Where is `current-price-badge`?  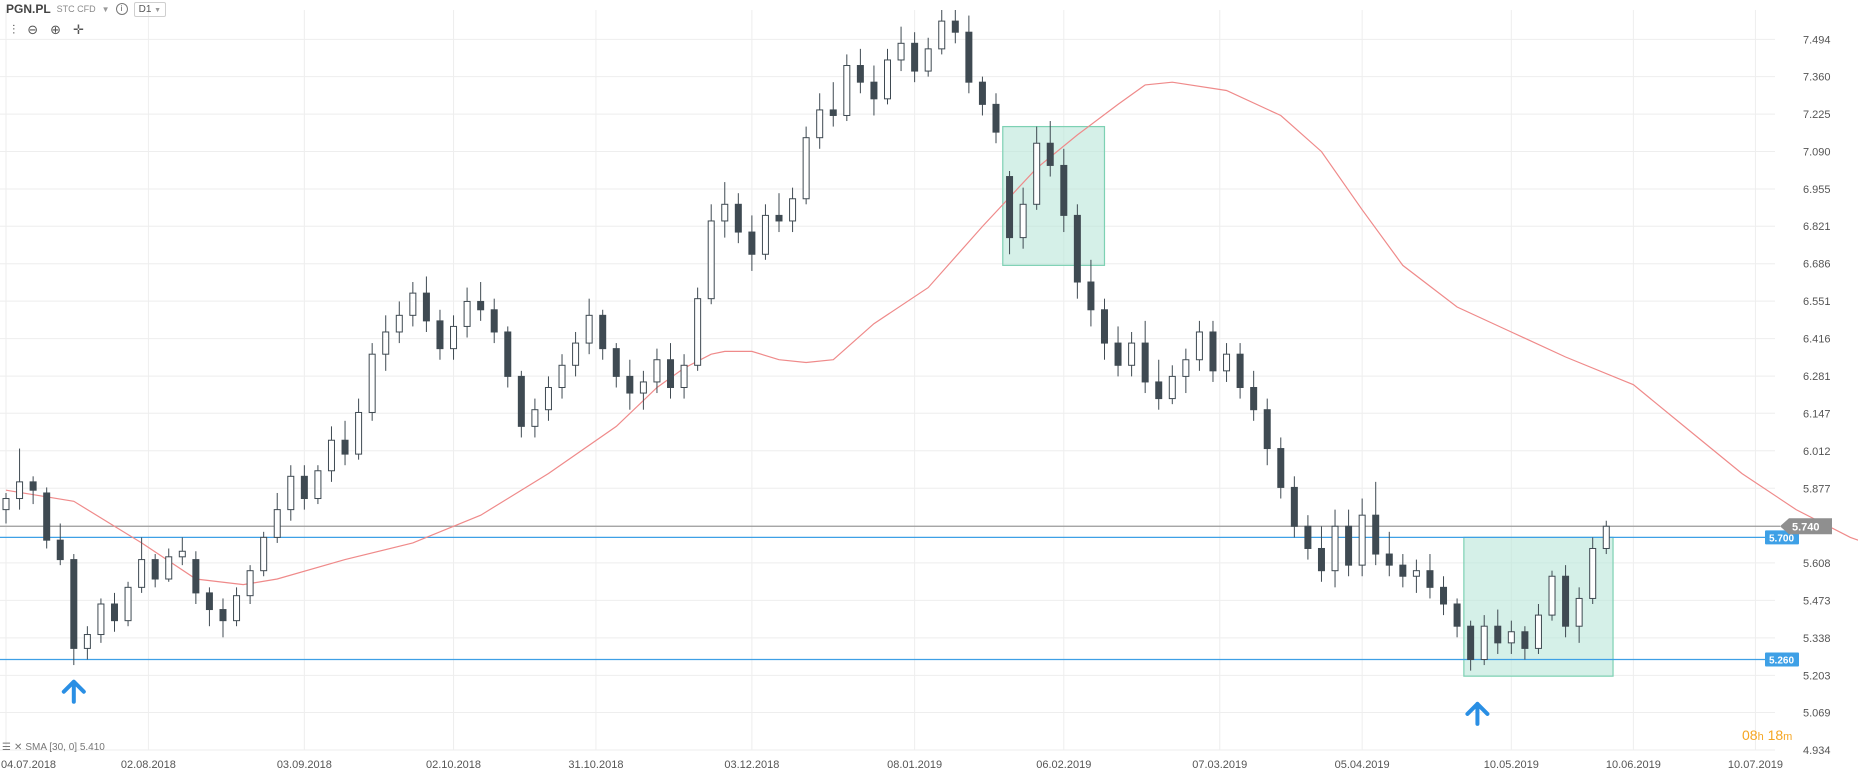 current-price-badge is located at coordinates (1806, 526).